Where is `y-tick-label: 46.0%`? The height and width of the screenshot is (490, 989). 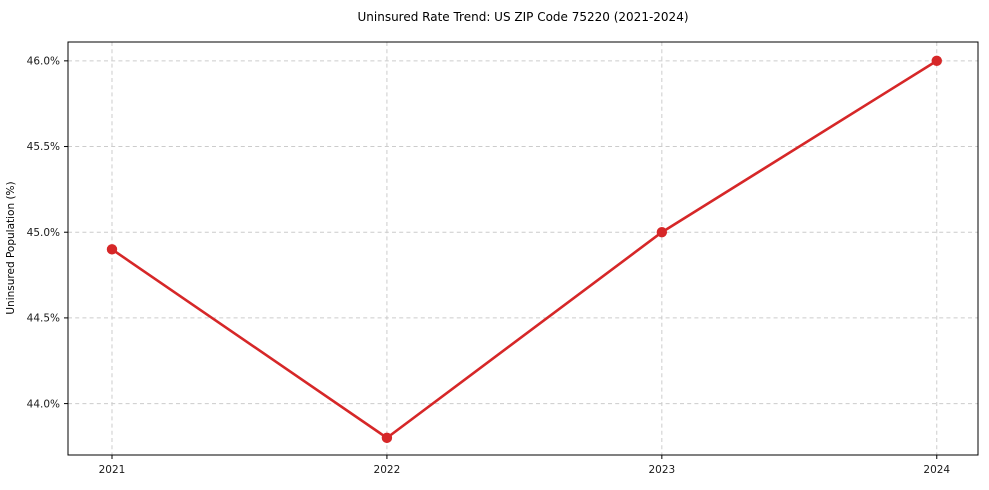
y-tick-label: 46.0% is located at coordinates (43, 62).